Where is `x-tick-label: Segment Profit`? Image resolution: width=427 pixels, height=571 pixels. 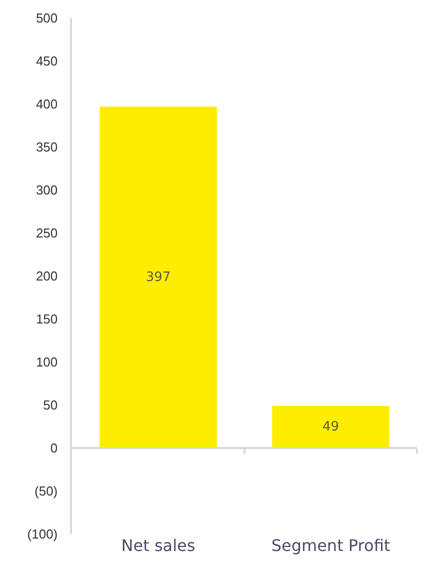 x-tick-label: Segment Profit is located at coordinates (330, 545).